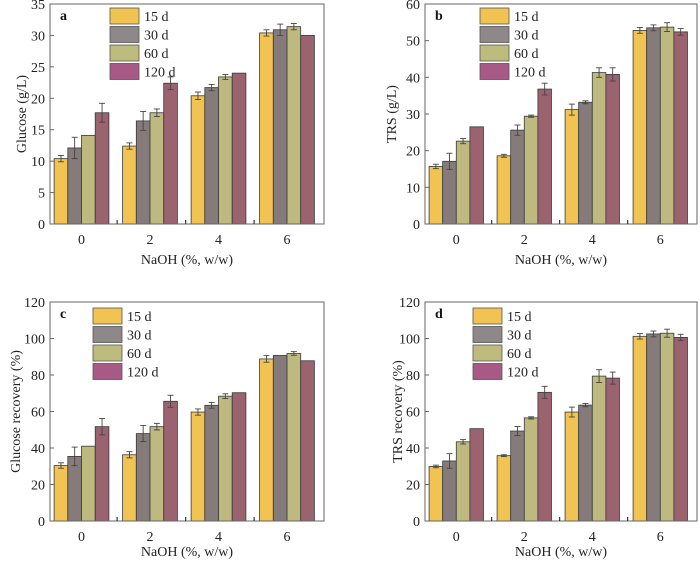  I want to click on bar-c-60d-naoh2, so click(157, 474).